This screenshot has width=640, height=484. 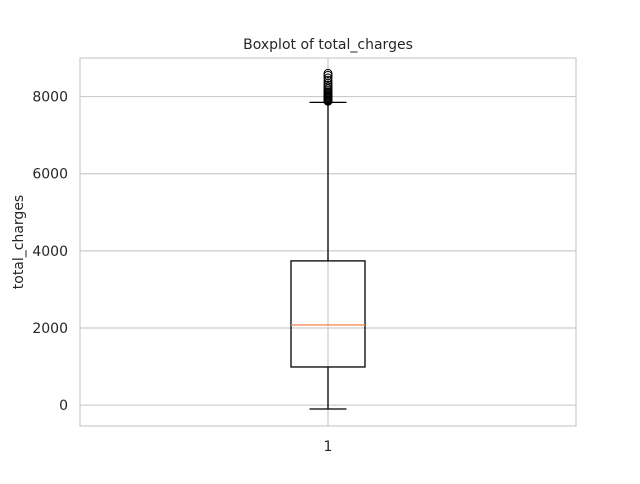 I want to click on chart-title: Boxplot of total_charges, so click(x=328, y=45).